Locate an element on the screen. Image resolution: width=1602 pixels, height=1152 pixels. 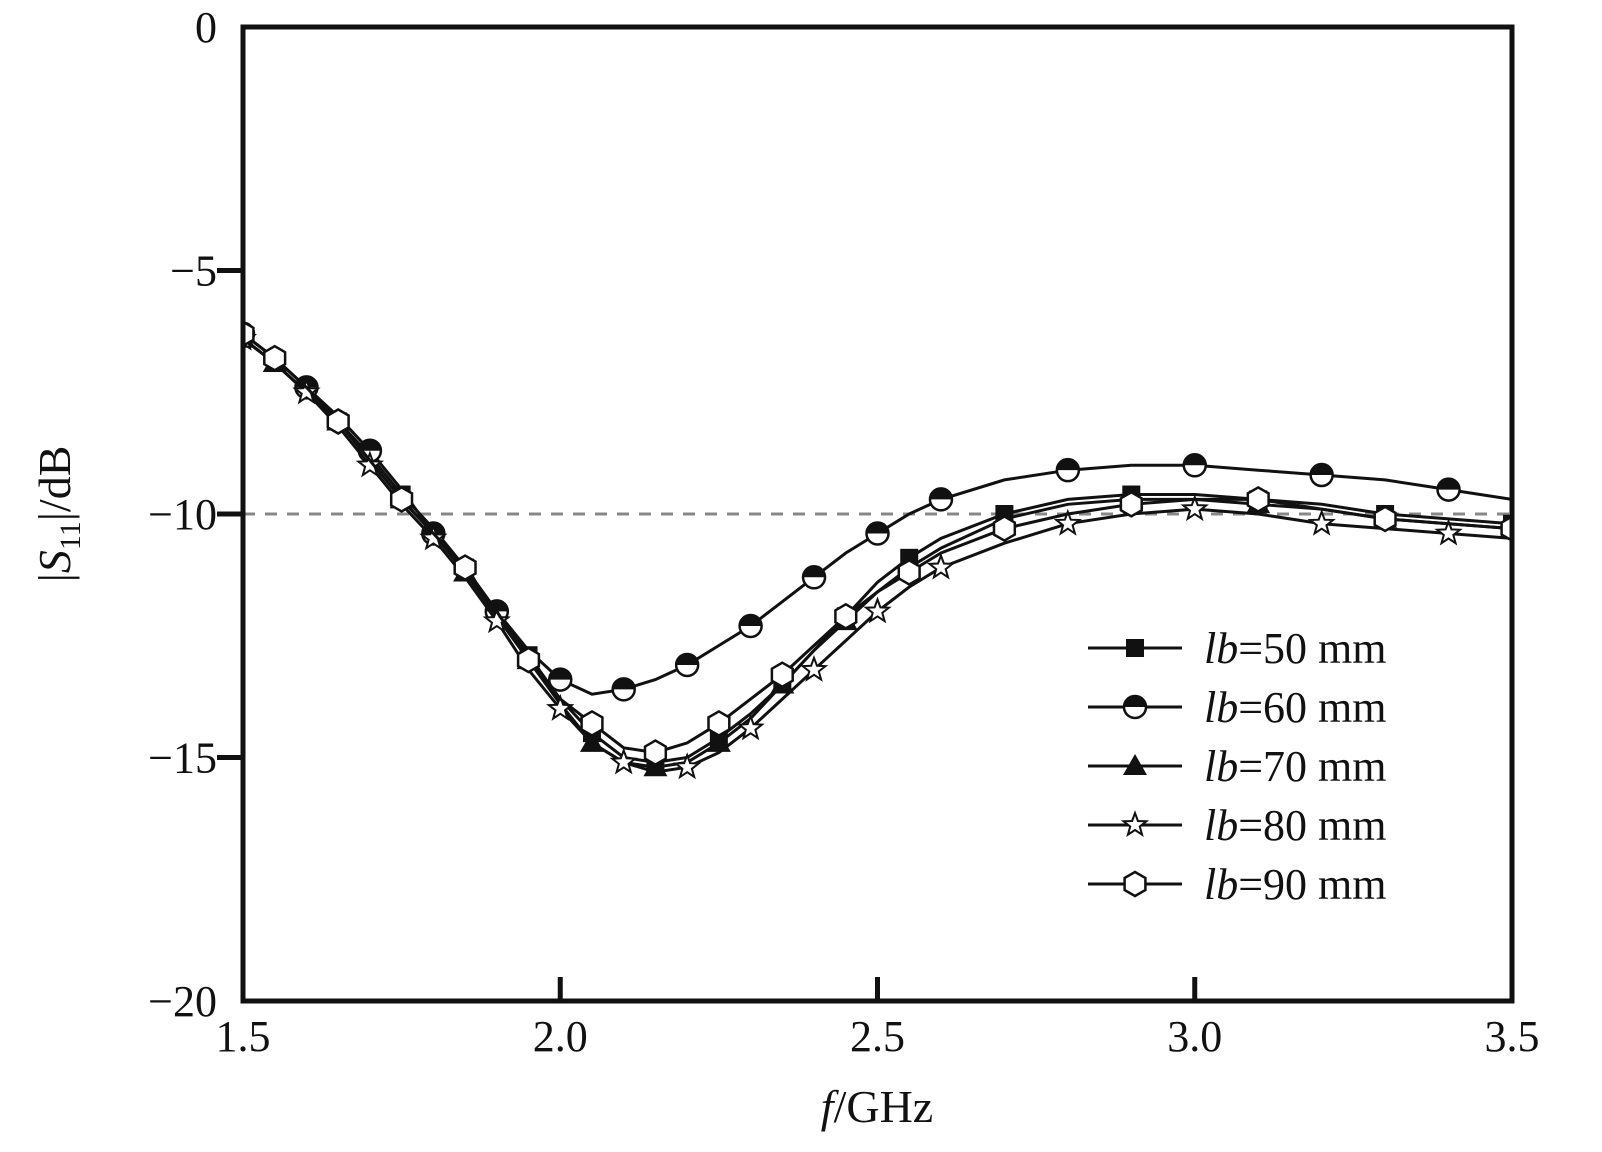
x-axis-title: f/GHz is located at coordinates (877, 1106).